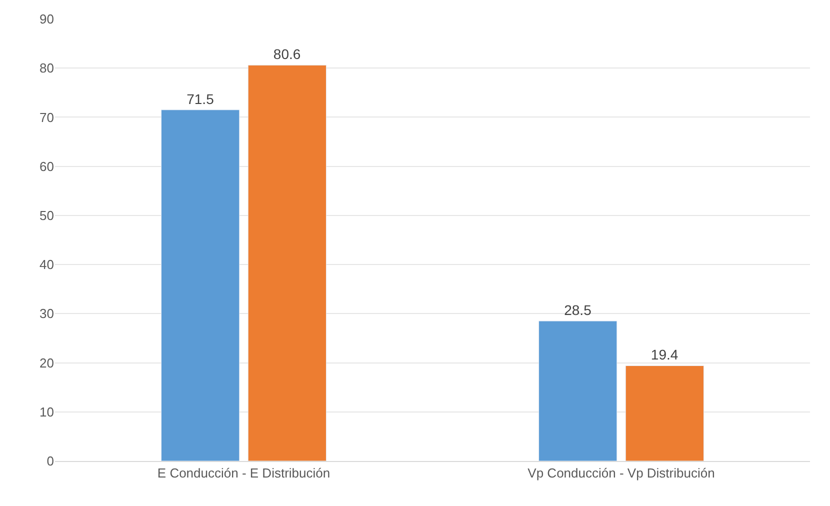 This screenshot has width=830, height=506. I want to click on y-tick-label: 10, so click(47, 412).